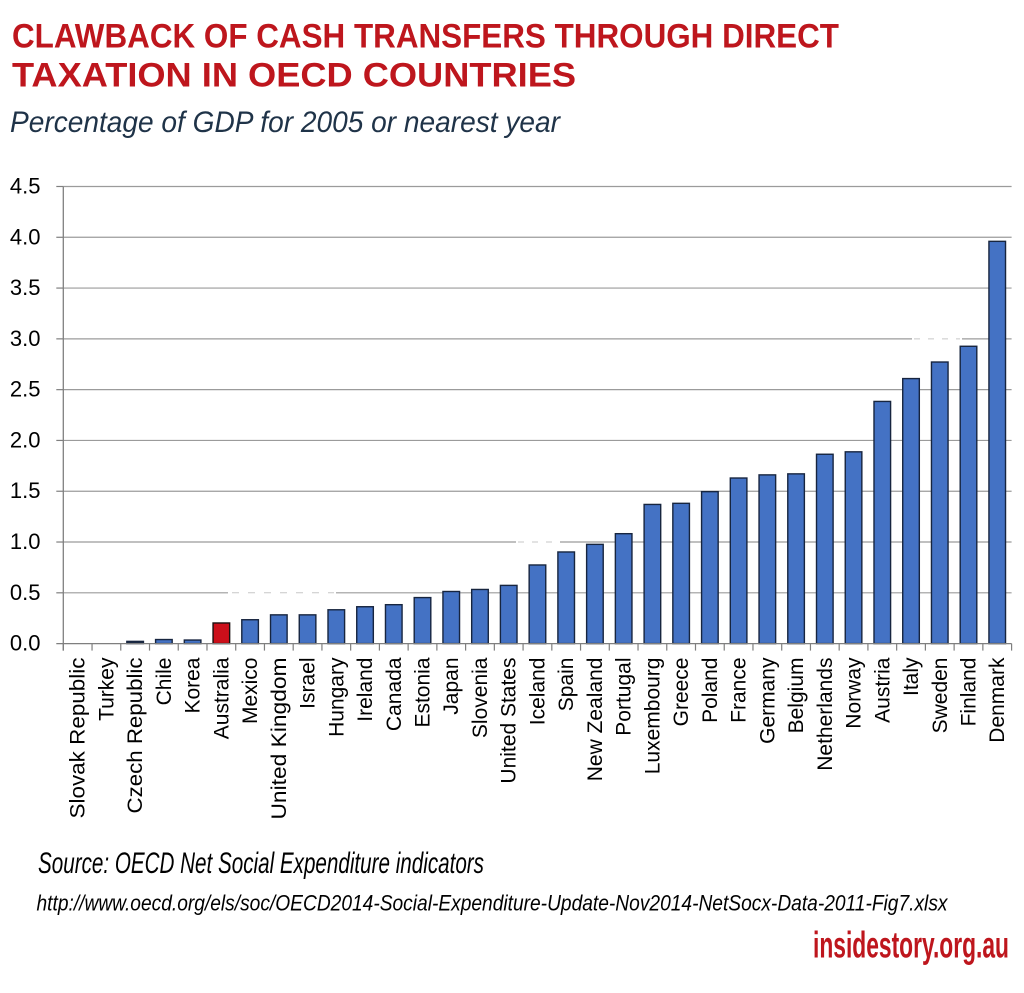 The height and width of the screenshot is (993, 1024). I want to click on svg-text: Austria, so click(882, 690).